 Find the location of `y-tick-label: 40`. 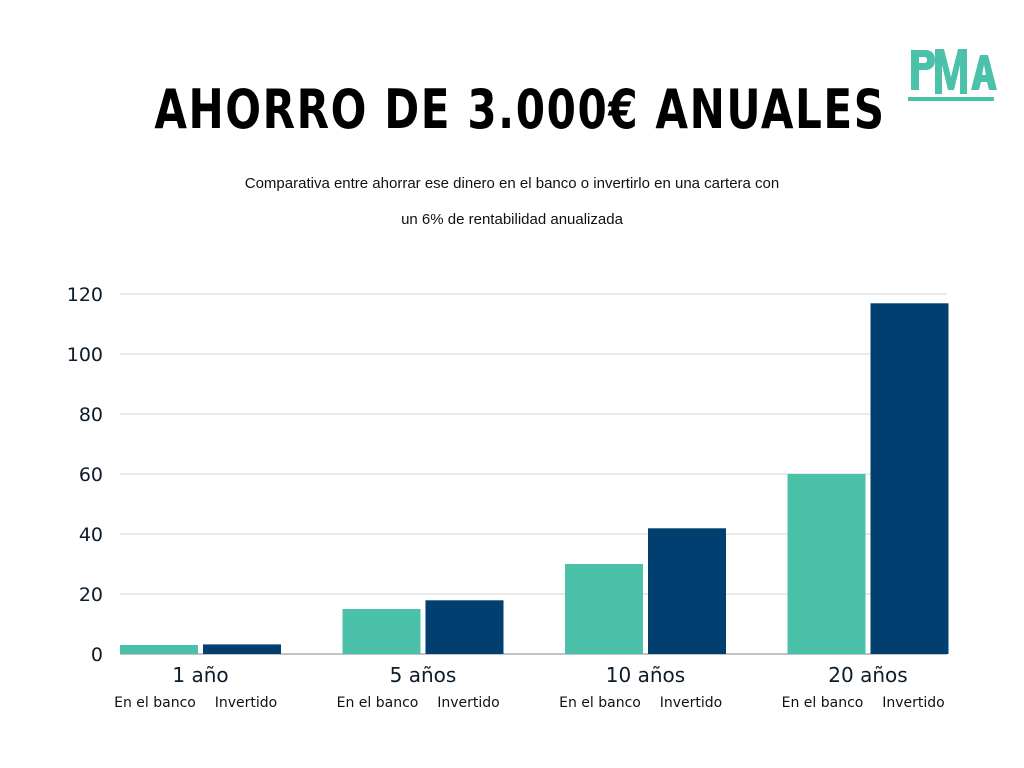

y-tick-label: 40 is located at coordinates (91, 535).